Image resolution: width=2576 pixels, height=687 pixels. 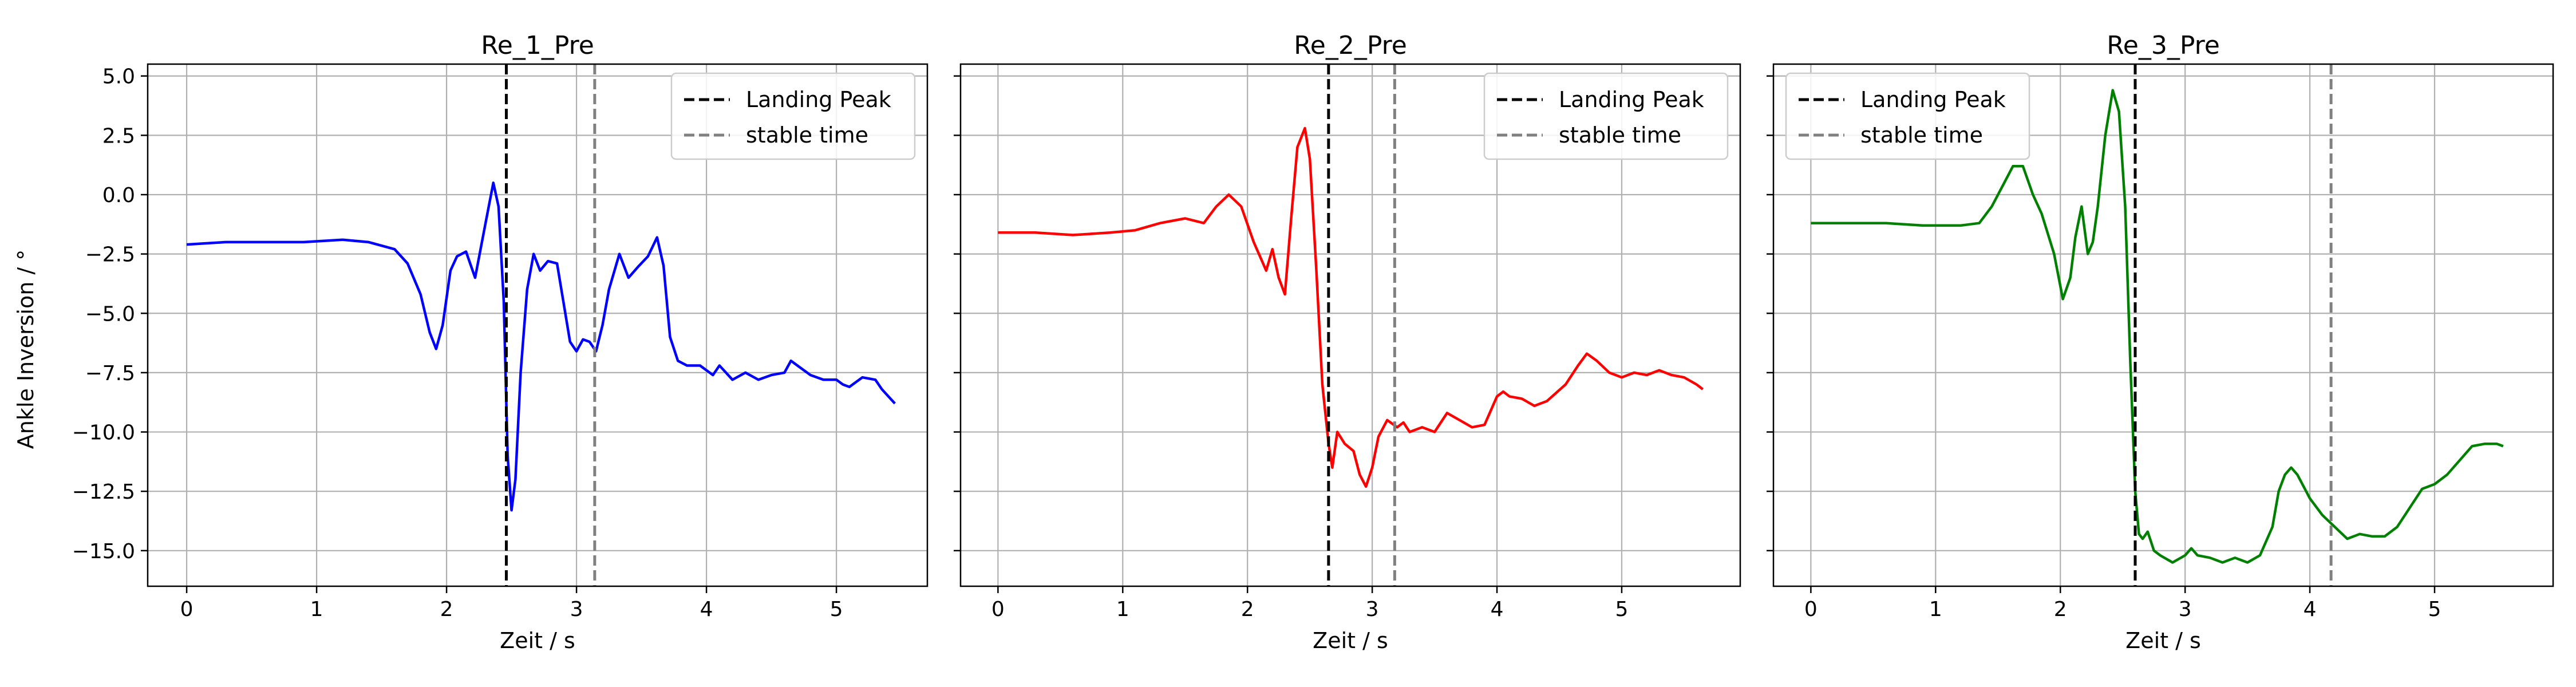 I want to click on y-tick-label: −10.0, so click(x=103, y=433).